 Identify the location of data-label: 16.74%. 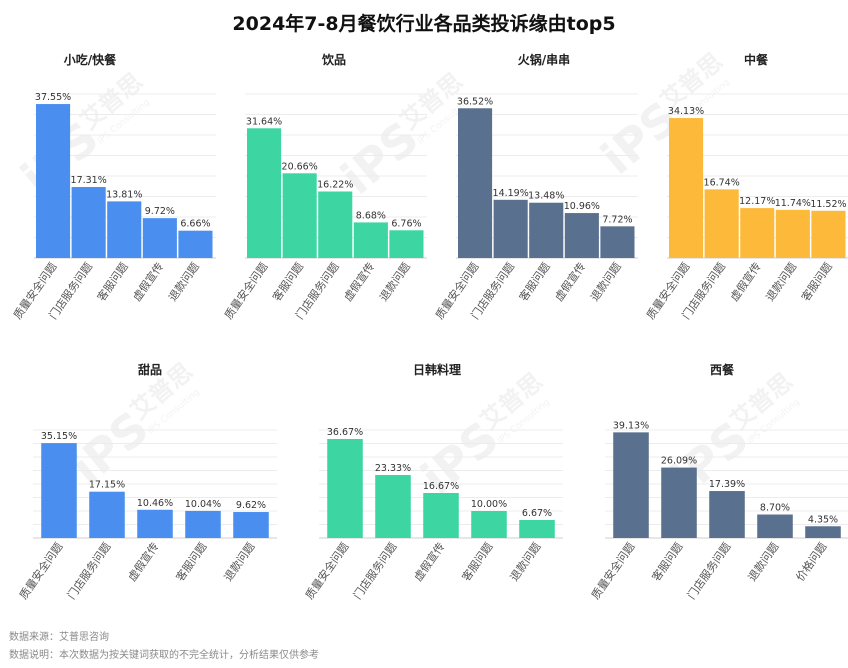
(722, 182).